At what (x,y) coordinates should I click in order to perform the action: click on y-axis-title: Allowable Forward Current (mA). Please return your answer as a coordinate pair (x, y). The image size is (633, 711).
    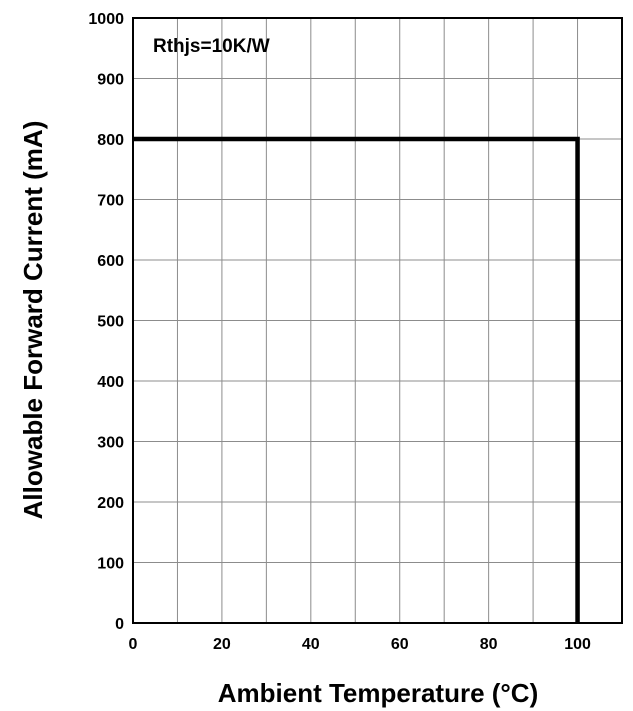
    Looking at the image, I should click on (33, 320).